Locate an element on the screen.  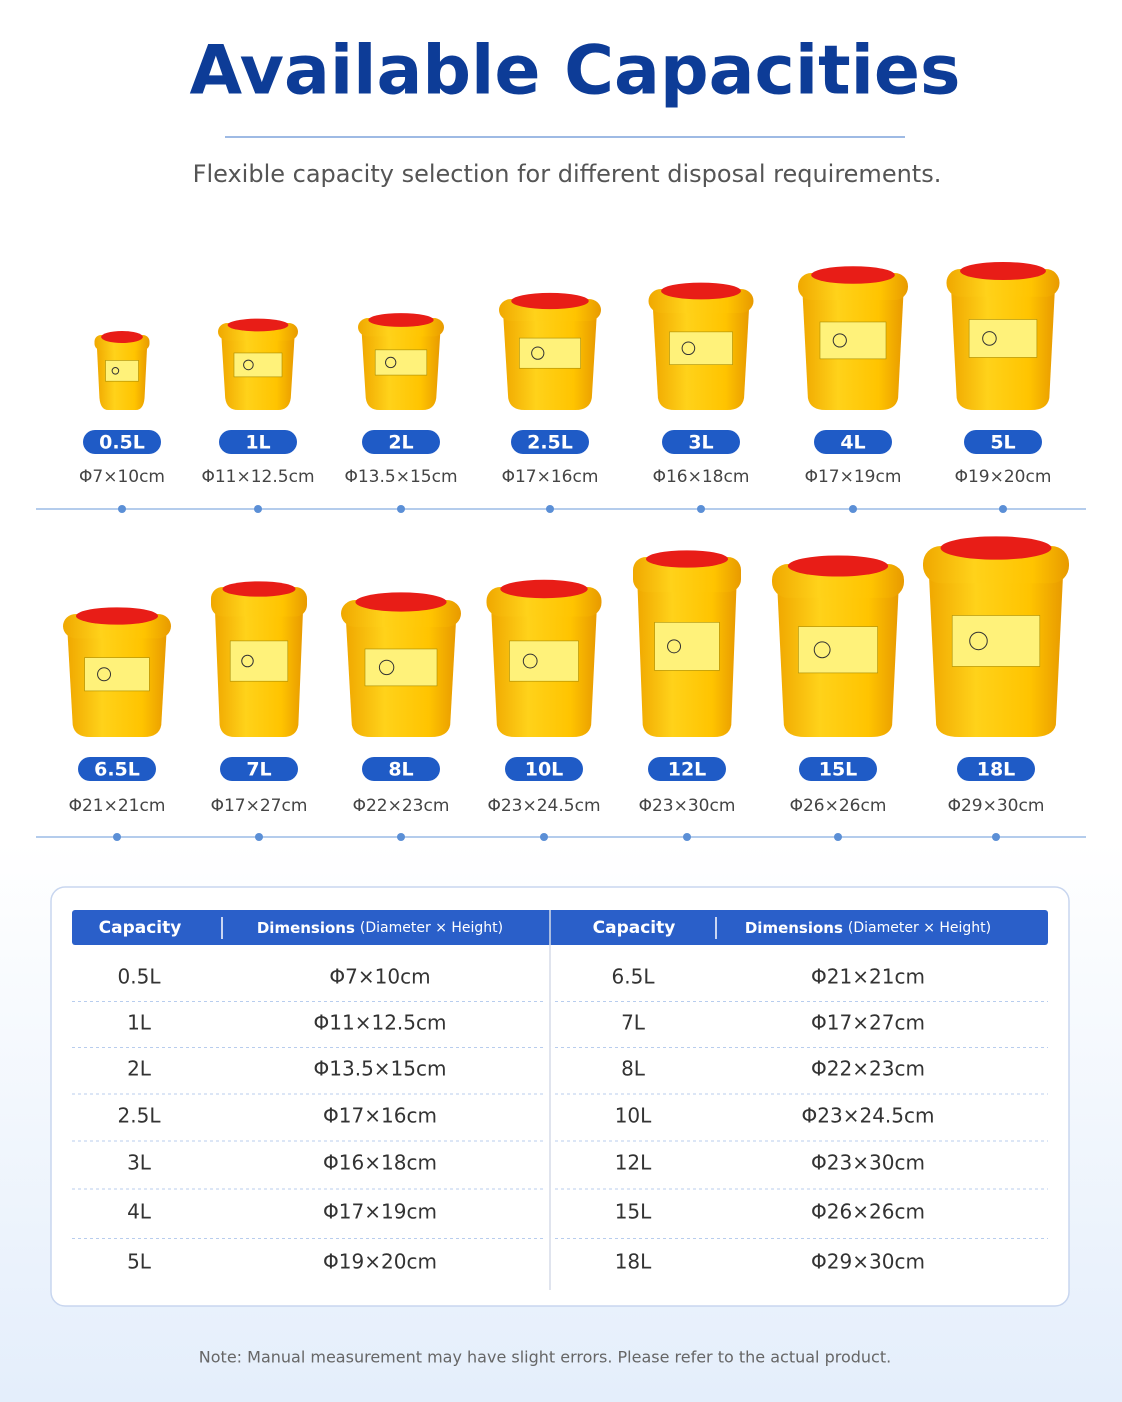
capacity-label: 0.5L is located at coordinates (122, 443).